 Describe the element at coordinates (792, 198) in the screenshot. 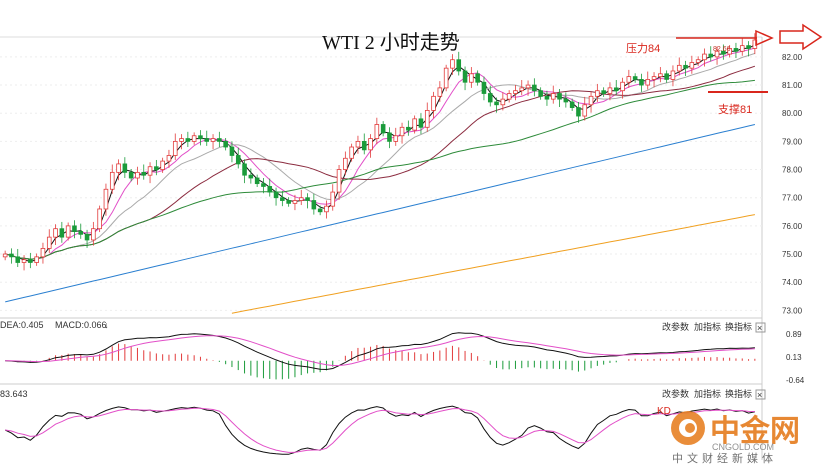

I see `price-tick-label: 77.00` at that location.